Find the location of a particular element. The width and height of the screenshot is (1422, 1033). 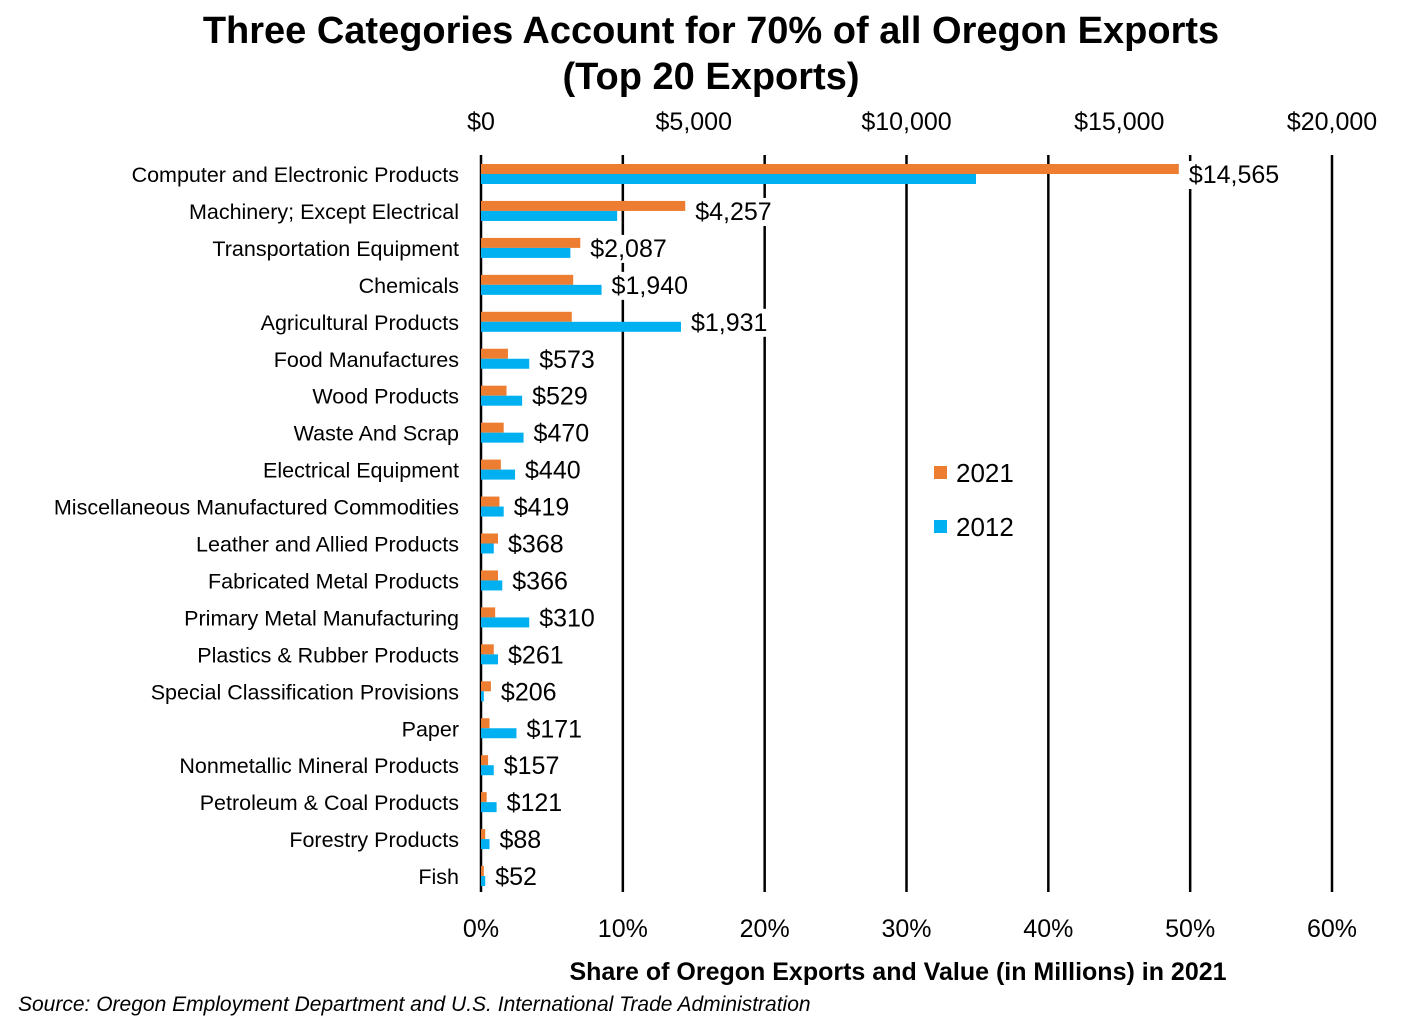

category-label: Computer and Electronic Products is located at coordinates (295, 175).